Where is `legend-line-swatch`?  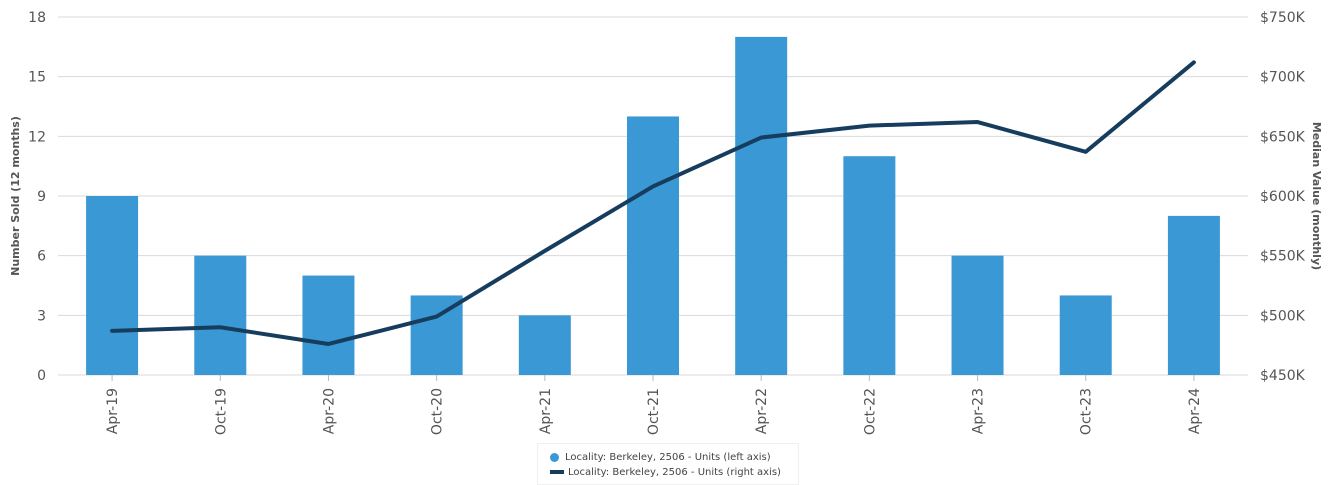 legend-line-swatch is located at coordinates (557, 472).